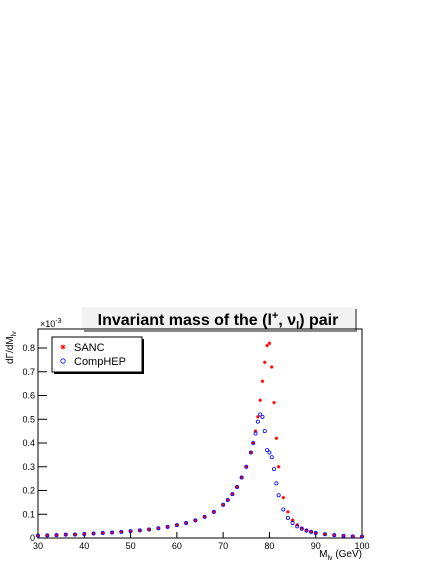  What do you see at coordinates (14, 334) in the screenshot?
I see `y-label-sub: lν` at bounding box center [14, 334].